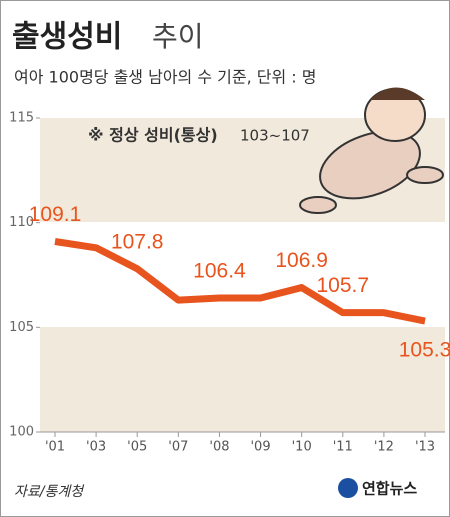 The image size is (450, 517). Describe the element at coordinates (219, 447) in the screenshot. I see `x-tick-label: '08` at that location.